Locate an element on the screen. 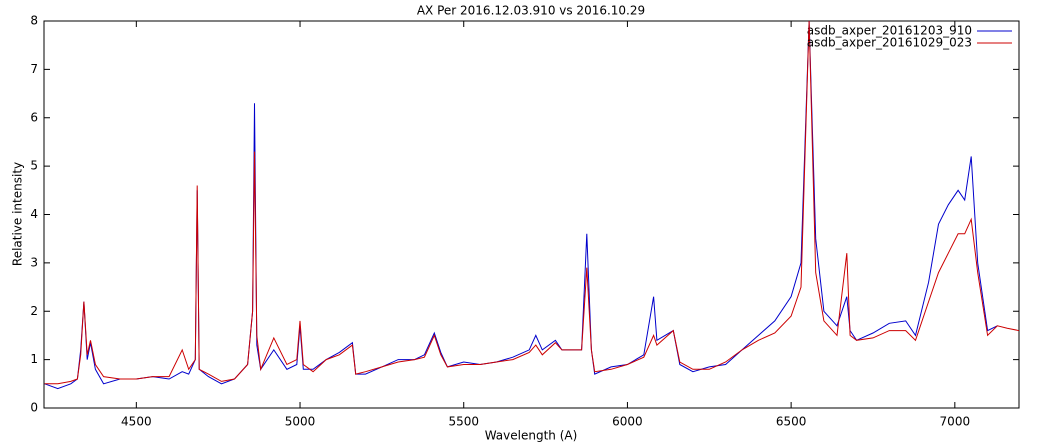  chart-title: AX Per 2016.12.03.910 vs 2016.10.29 is located at coordinates (531, 11).